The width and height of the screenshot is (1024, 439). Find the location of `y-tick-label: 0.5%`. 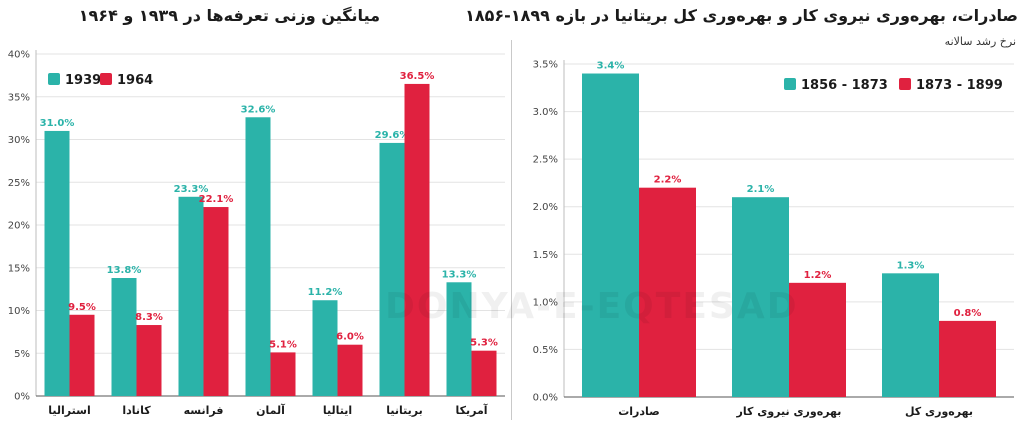

y-tick-label: 0.5% is located at coordinates (545, 350).